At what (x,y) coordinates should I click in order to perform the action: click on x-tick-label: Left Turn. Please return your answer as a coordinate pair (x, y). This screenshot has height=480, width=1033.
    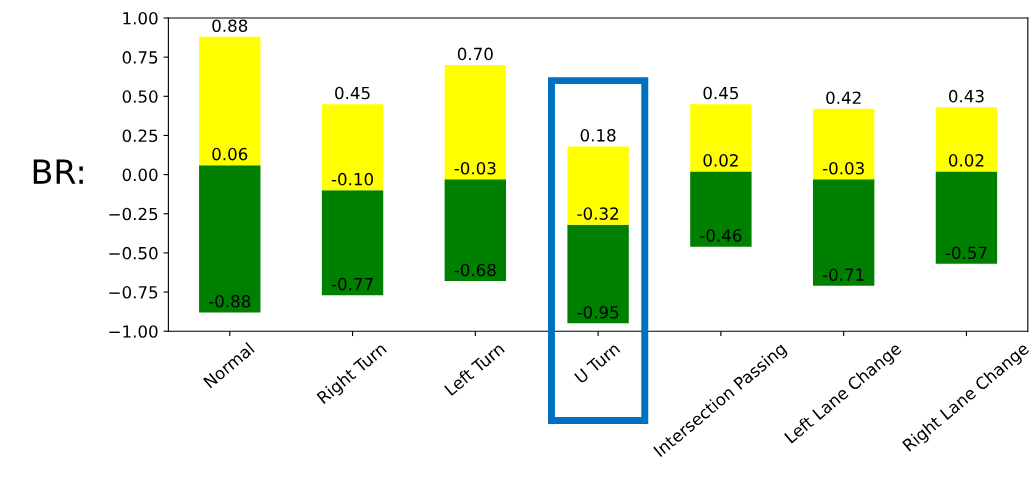
    Looking at the image, I should click on (474, 369).